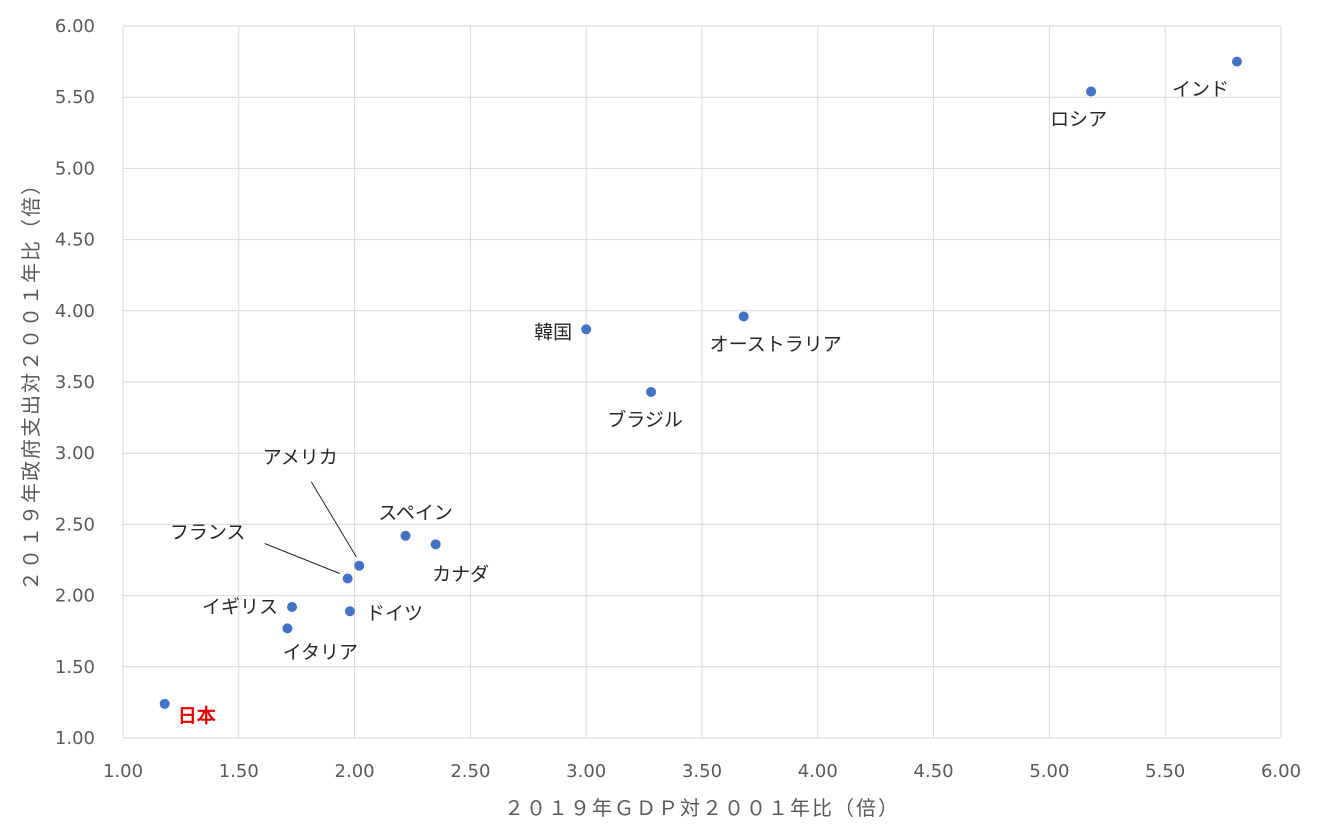 Image resolution: width=1320 pixels, height=835 pixels. I want to click on point-label: フランス, so click(208, 533).